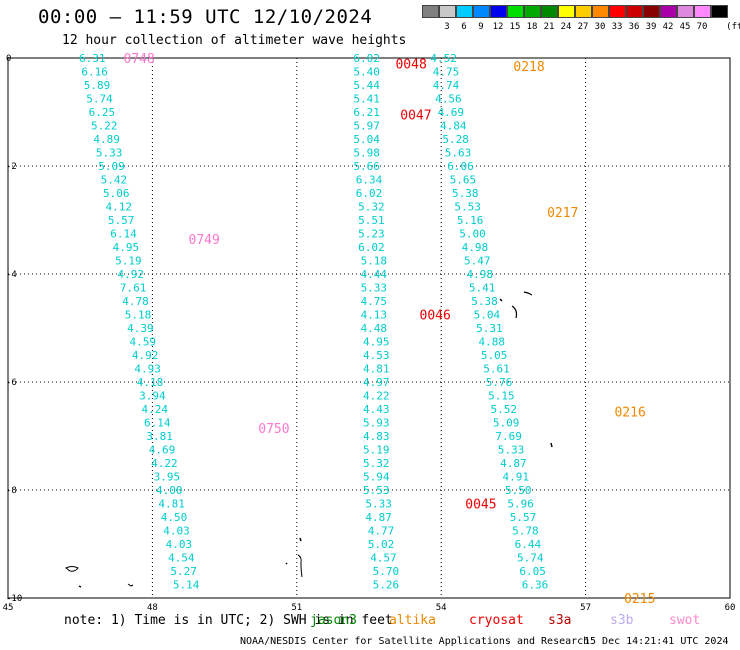 The height and width of the screenshot is (650, 740). Describe the element at coordinates (186, 585) in the screenshot. I see `wave-height-value: 5.14` at that location.